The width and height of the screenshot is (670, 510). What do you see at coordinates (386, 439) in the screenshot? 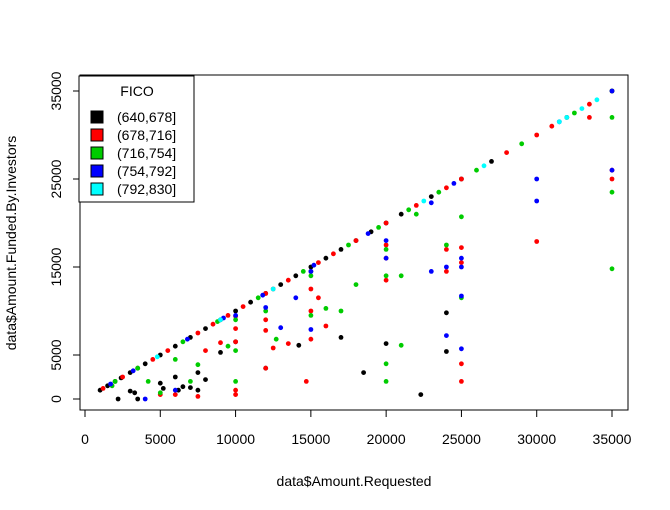
I see `x-tick-label: 20000` at bounding box center [386, 439].